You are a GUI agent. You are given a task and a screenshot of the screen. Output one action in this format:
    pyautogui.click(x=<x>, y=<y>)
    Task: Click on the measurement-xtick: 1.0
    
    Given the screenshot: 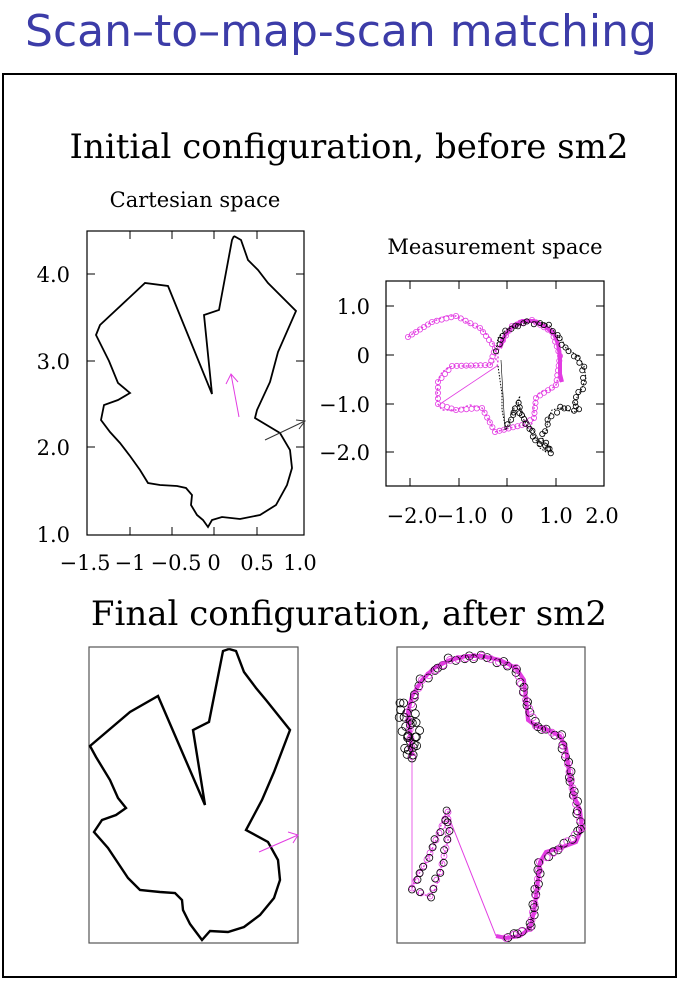 What is the action you would take?
    pyautogui.click(x=555, y=516)
    